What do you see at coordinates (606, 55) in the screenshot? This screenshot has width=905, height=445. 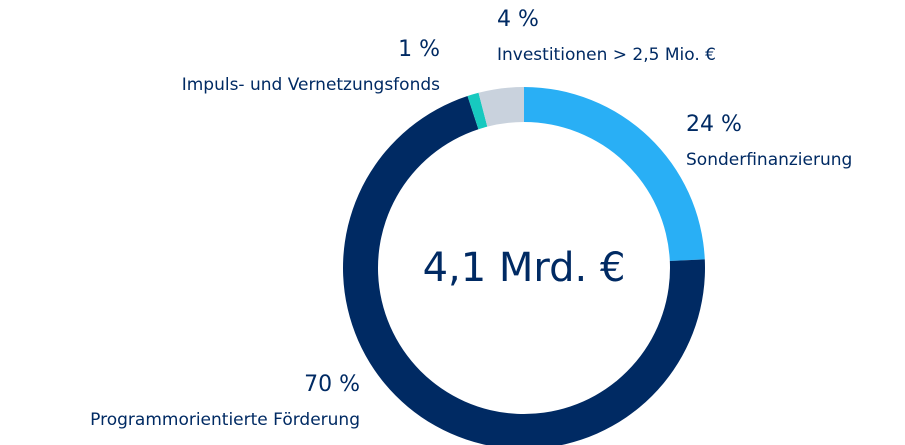 I see `category-label: Investitionen > 2,5 Mio. €` at bounding box center [606, 55].